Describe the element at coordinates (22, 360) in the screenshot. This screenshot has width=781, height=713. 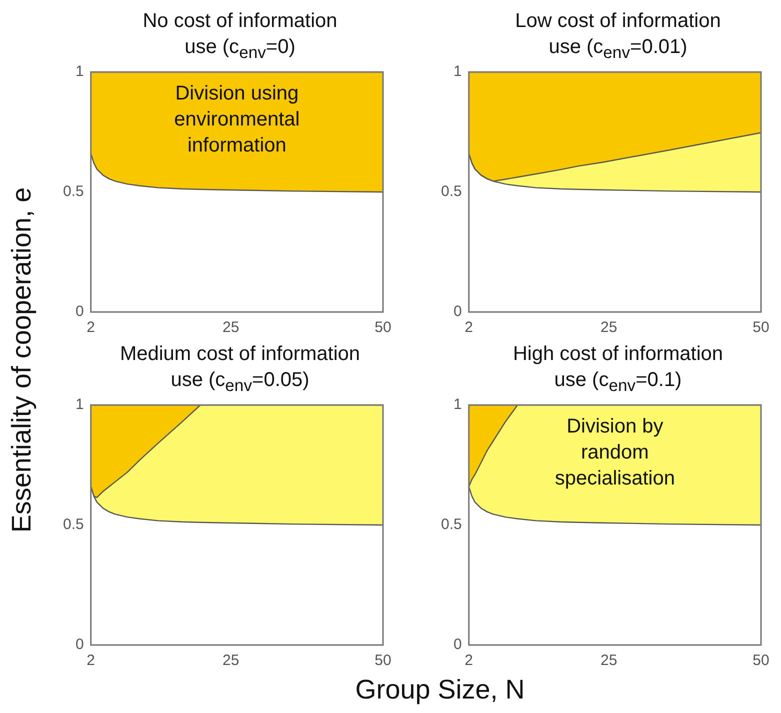
I see `y-axis-title: Essentiality of cooperation, e` at that location.